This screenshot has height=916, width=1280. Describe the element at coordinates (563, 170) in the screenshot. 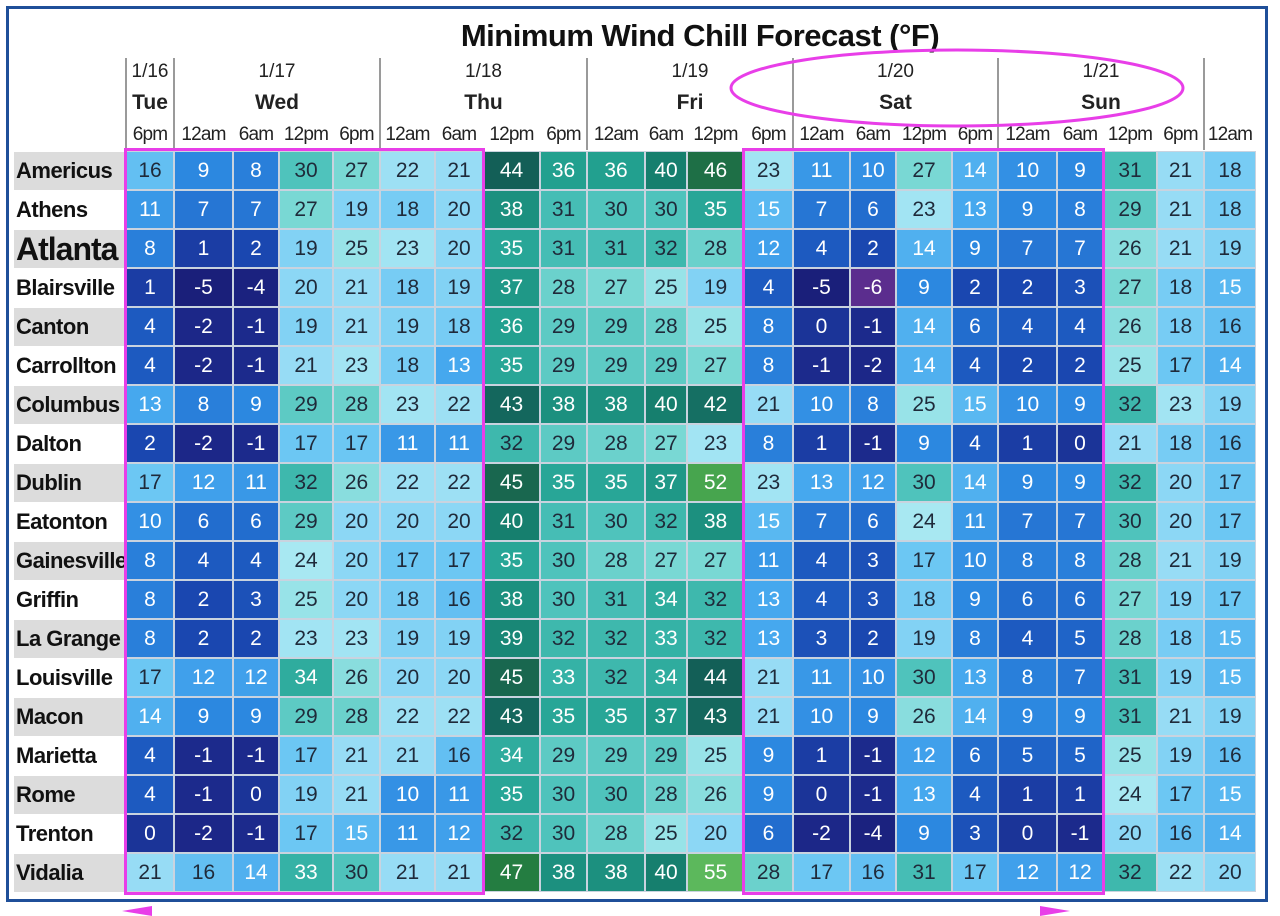

I see `heatmap-cell: 36` at that location.